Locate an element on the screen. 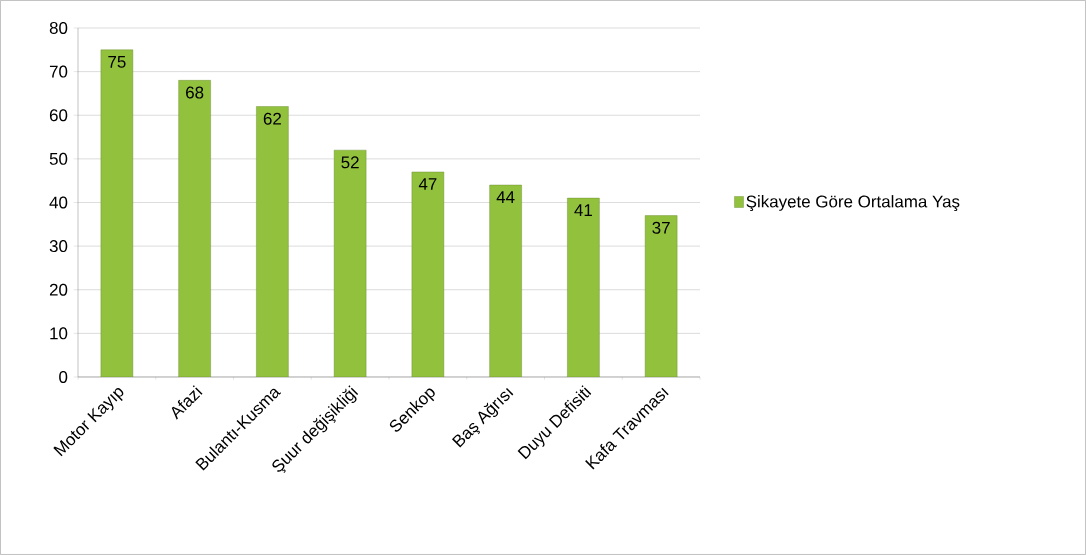 This screenshot has height=555, width=1086. y-tick-label: 10 is located at coordinates (59, 333).